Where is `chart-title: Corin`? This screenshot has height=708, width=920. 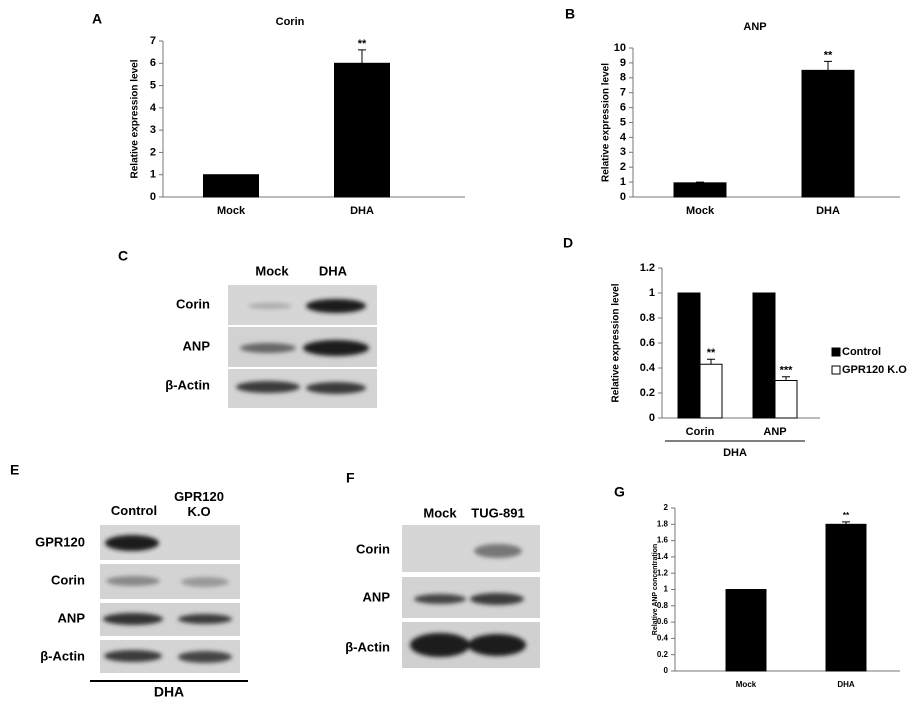 chart-title: Corin is located at coordinates (290, 22).